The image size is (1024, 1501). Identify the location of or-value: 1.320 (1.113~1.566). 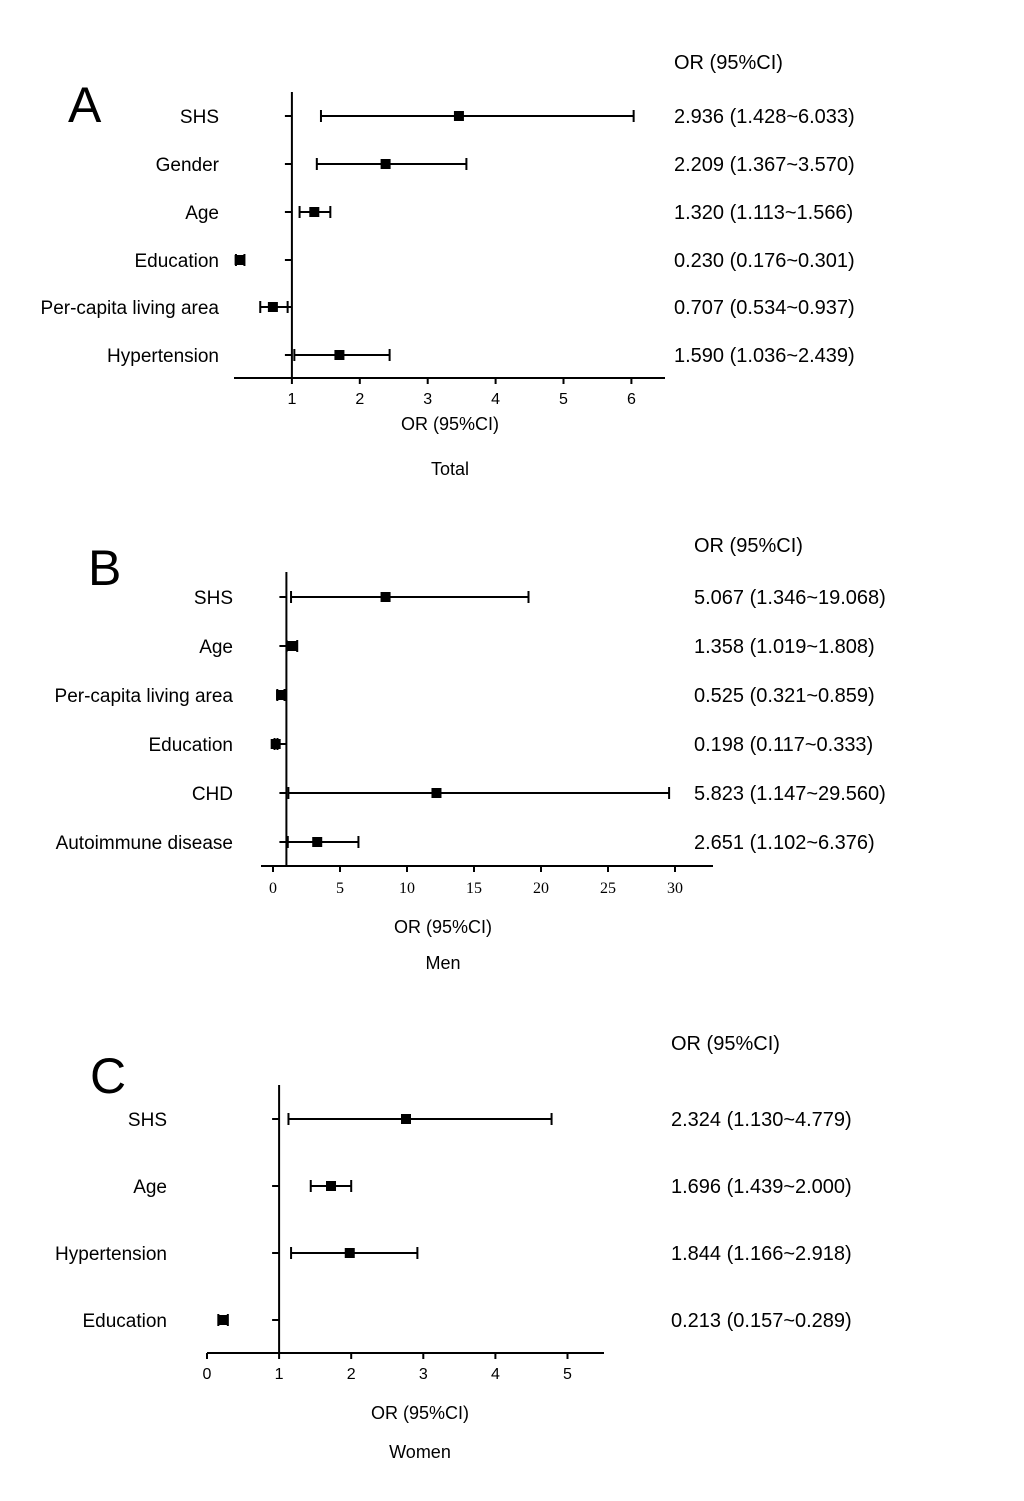
(763, 213).